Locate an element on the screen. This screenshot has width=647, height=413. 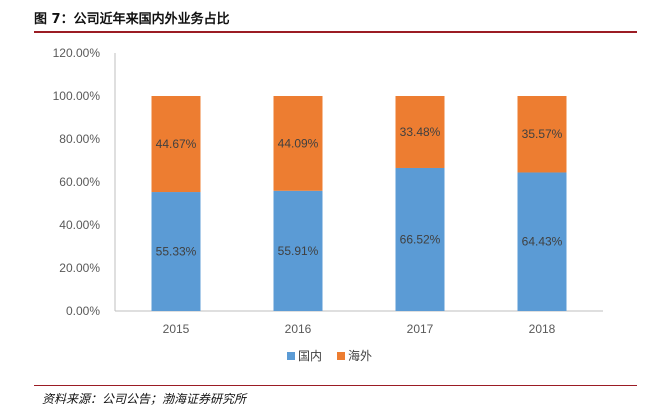
data-label: 44.67% is located at coordinates (176, 144).